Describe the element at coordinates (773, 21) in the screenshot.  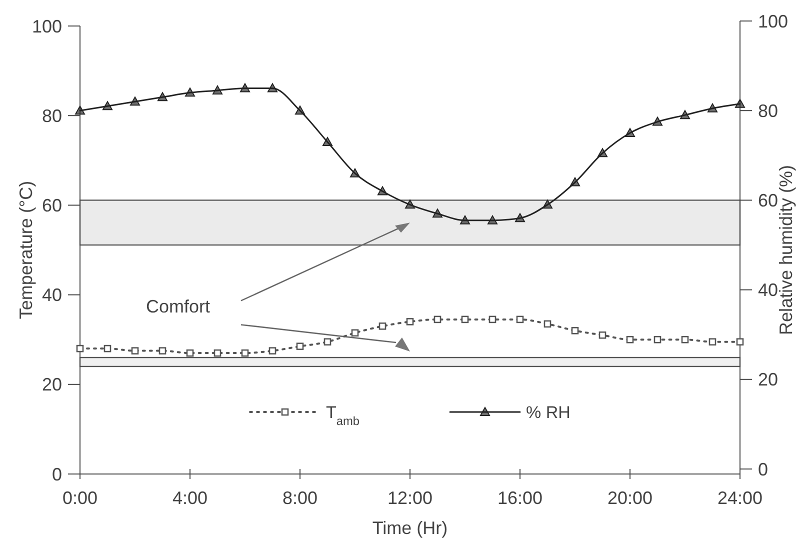
I see `y2-tick-label: 100` at that location.